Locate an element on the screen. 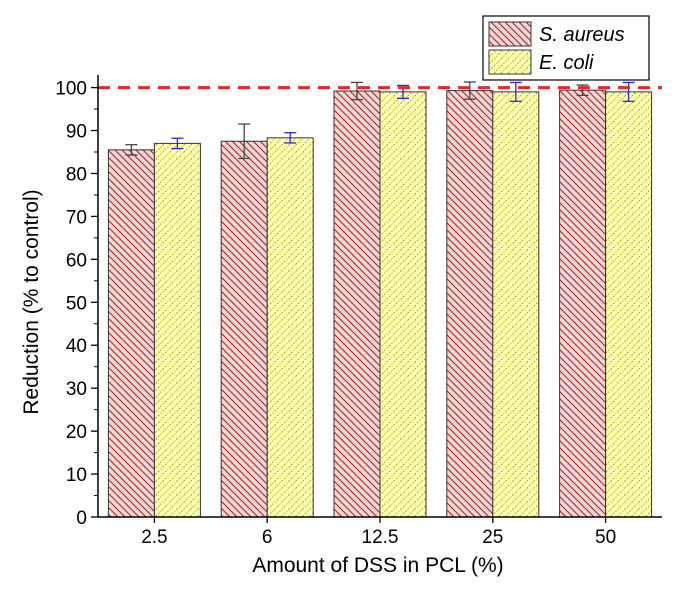  x-tick-label: 6 is located at coordinates (267, 537).